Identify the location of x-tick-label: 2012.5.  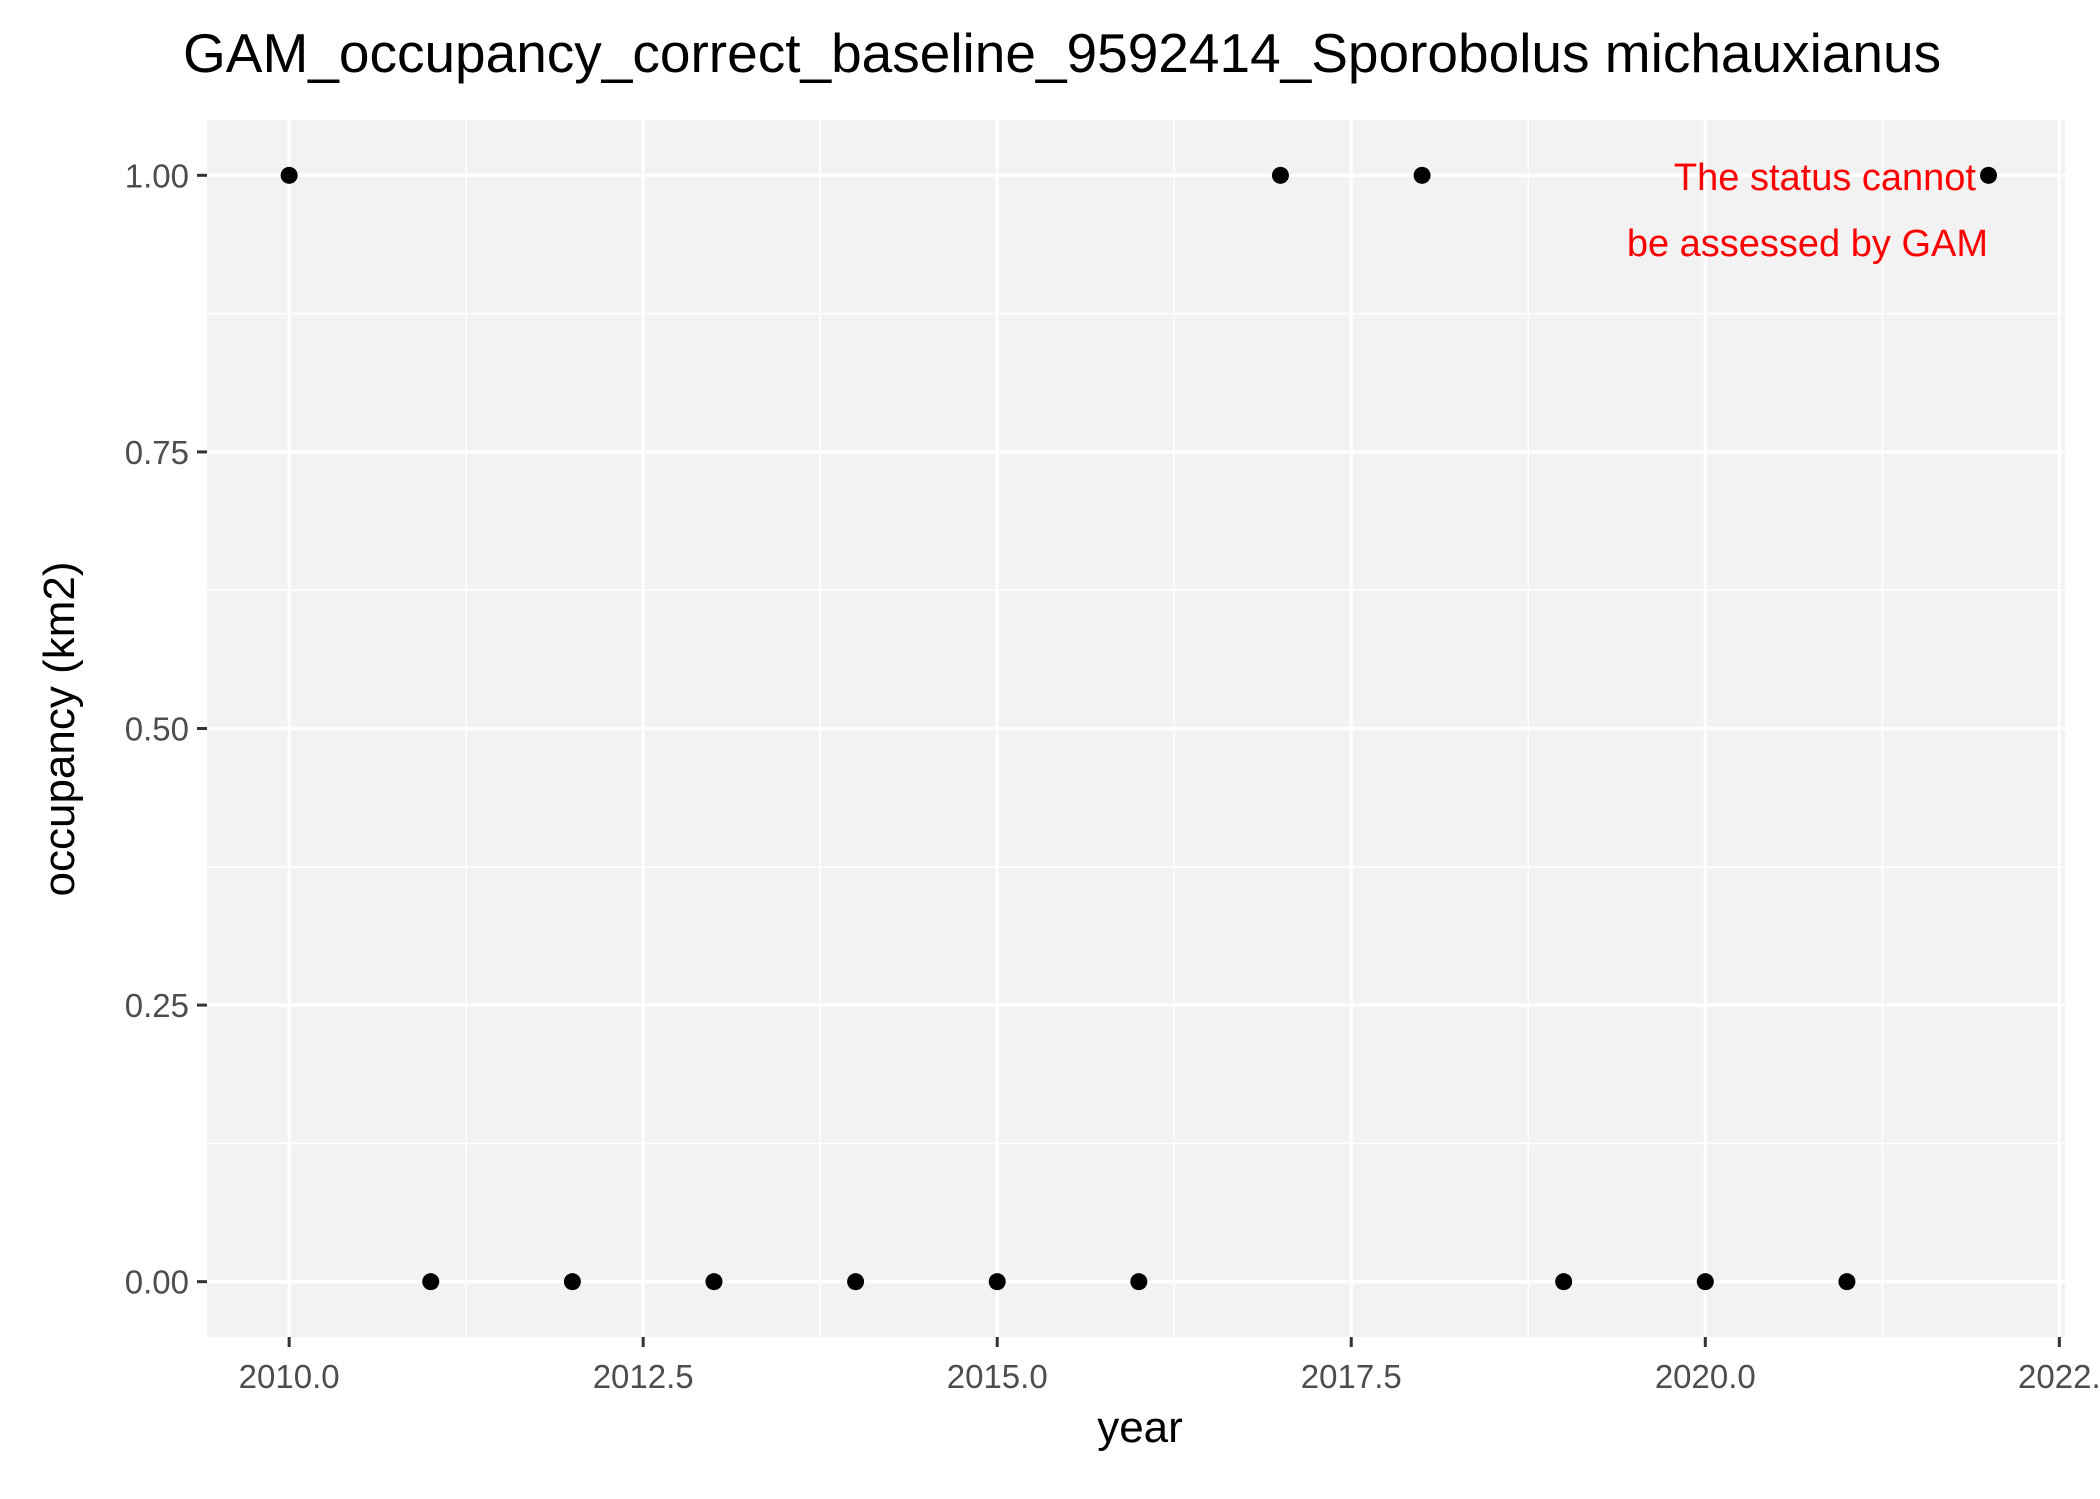
(643, 1376).